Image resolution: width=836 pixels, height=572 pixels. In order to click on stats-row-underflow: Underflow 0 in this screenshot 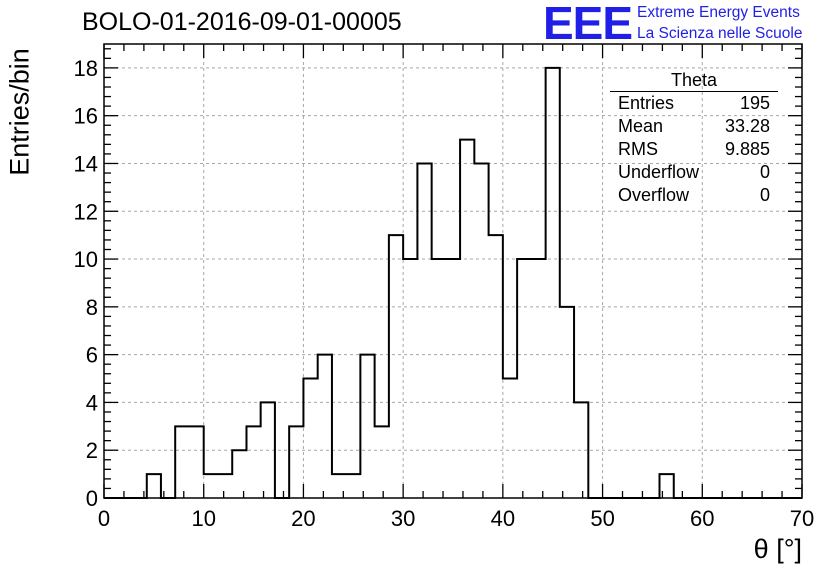, I will do `click(694, 172)`.